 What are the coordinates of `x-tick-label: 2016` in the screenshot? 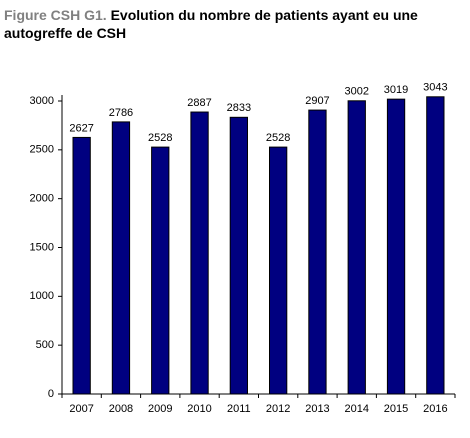 It's located at (435, 409).